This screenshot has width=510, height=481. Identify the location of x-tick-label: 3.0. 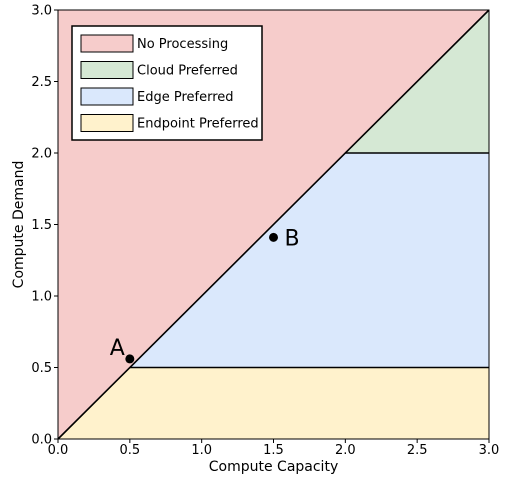
(489, 450).